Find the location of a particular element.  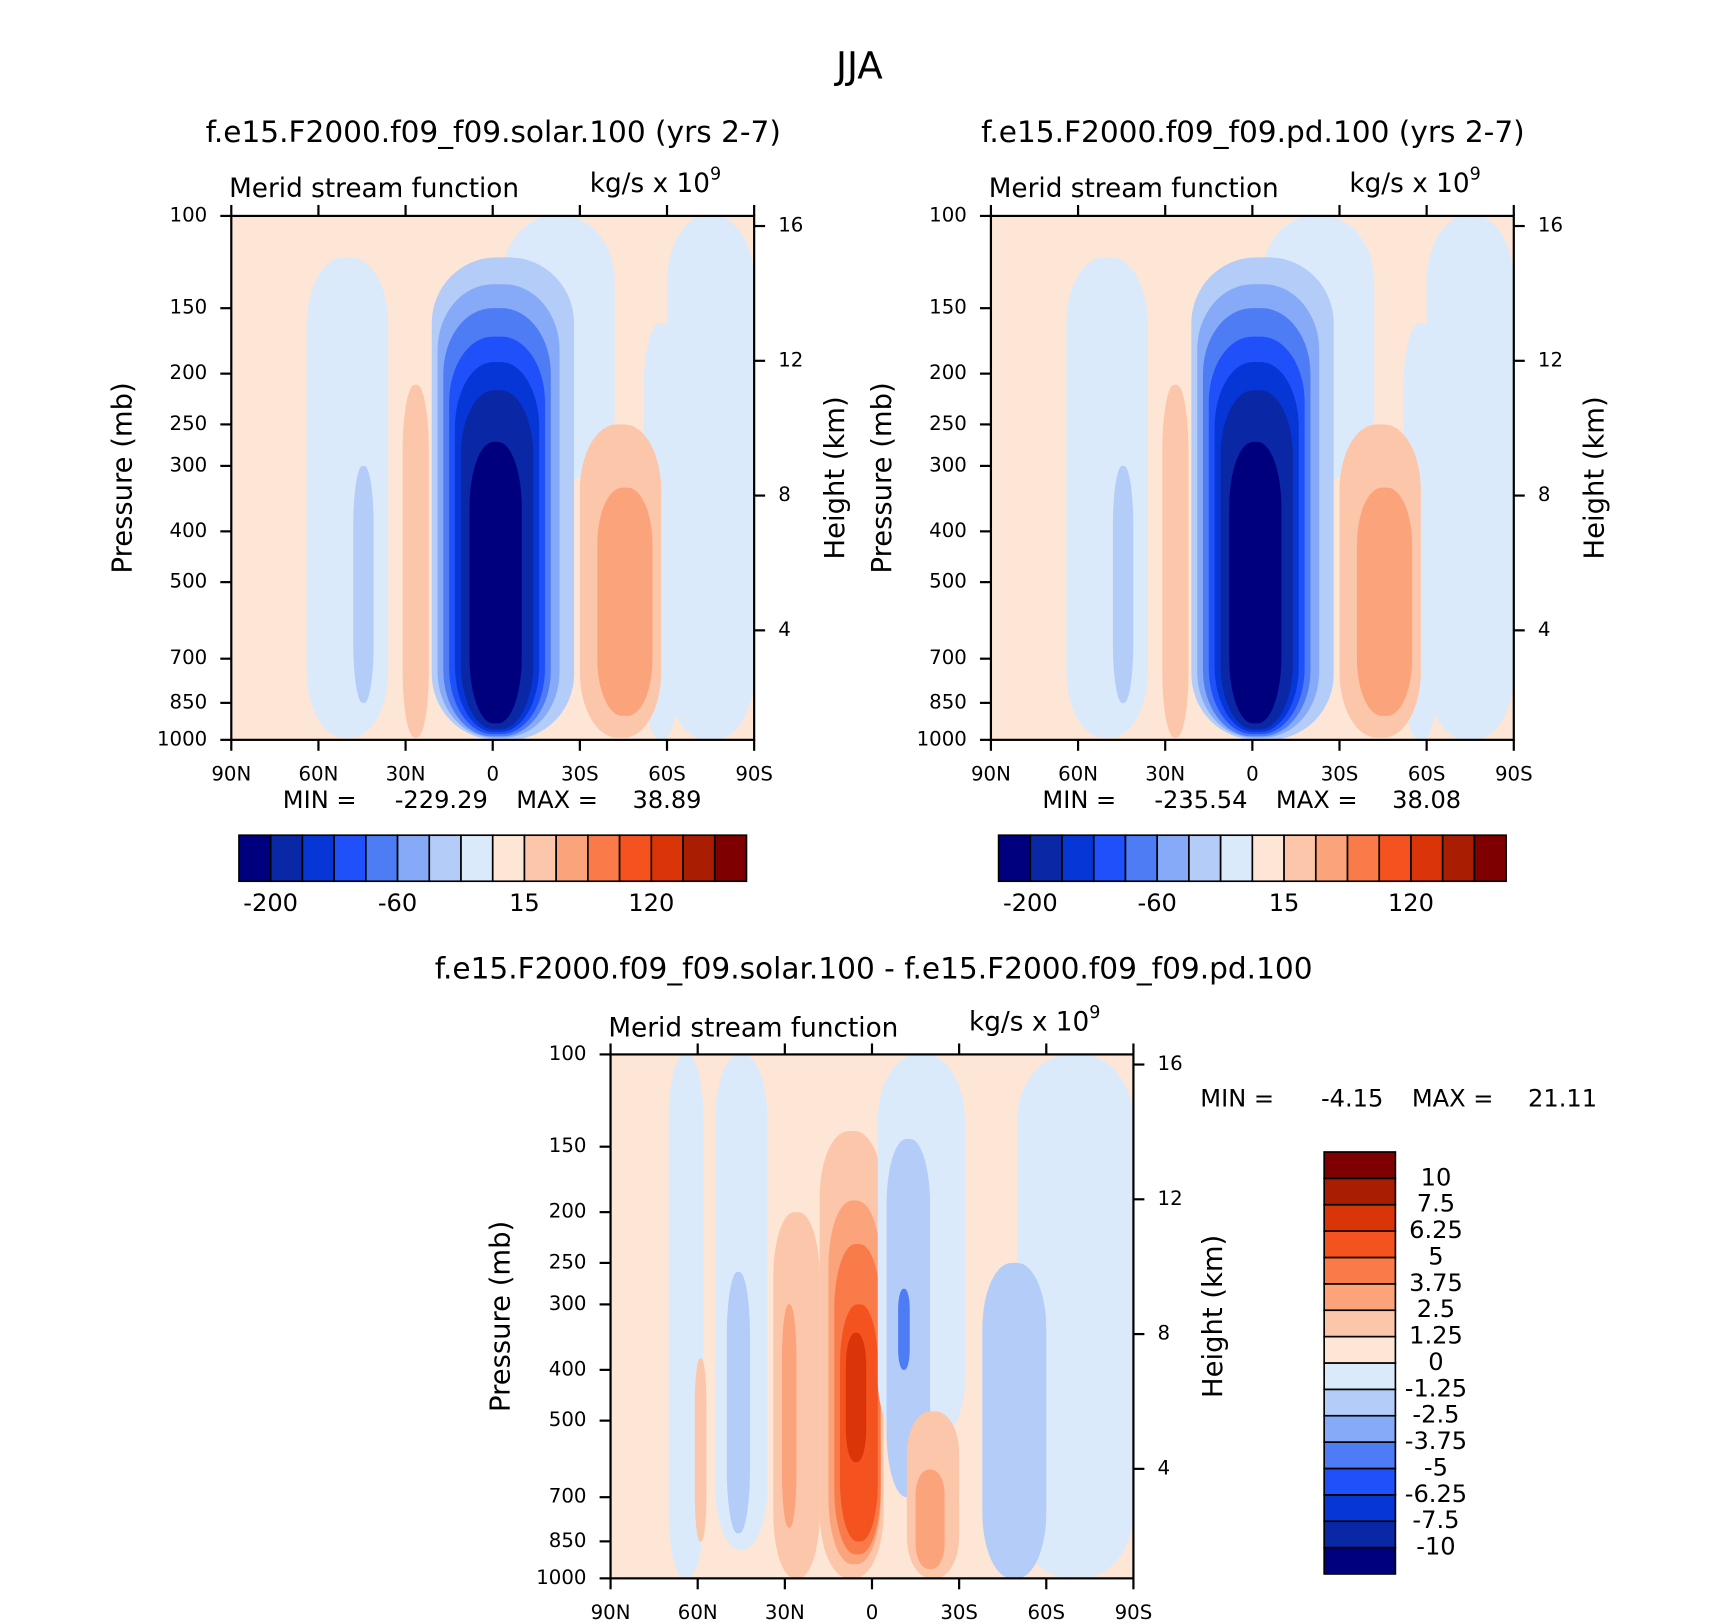

panel-title: f.e15.F2000.f09_f09.solar.100 (yrs 2-7) is located at coordinates (493, 132).